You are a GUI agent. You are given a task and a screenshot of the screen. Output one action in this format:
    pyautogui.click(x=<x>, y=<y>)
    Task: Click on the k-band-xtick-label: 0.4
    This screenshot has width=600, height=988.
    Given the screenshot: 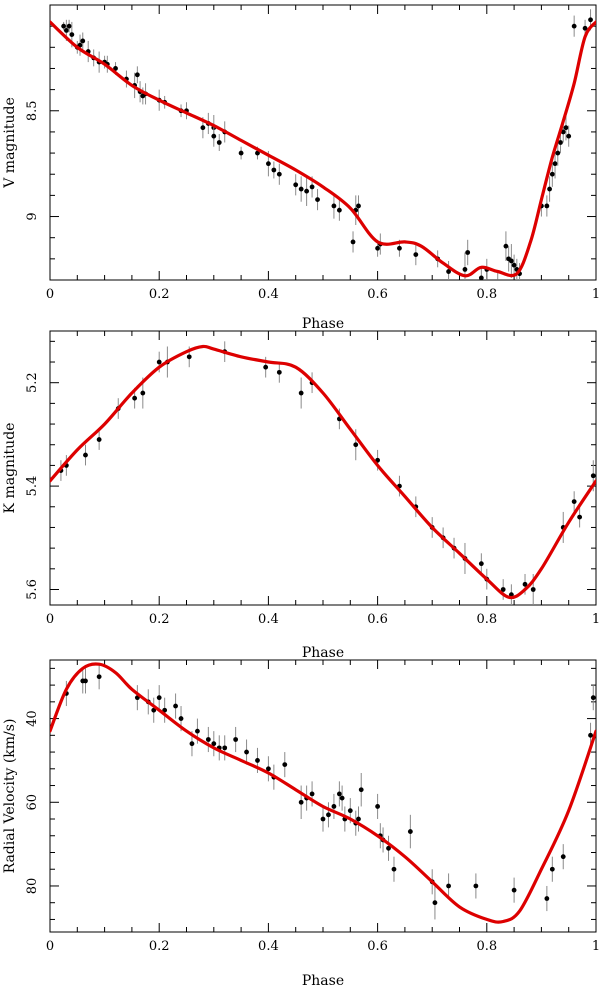 What is the action you would take?
    pyautogui.click(x=268, y=619)
    